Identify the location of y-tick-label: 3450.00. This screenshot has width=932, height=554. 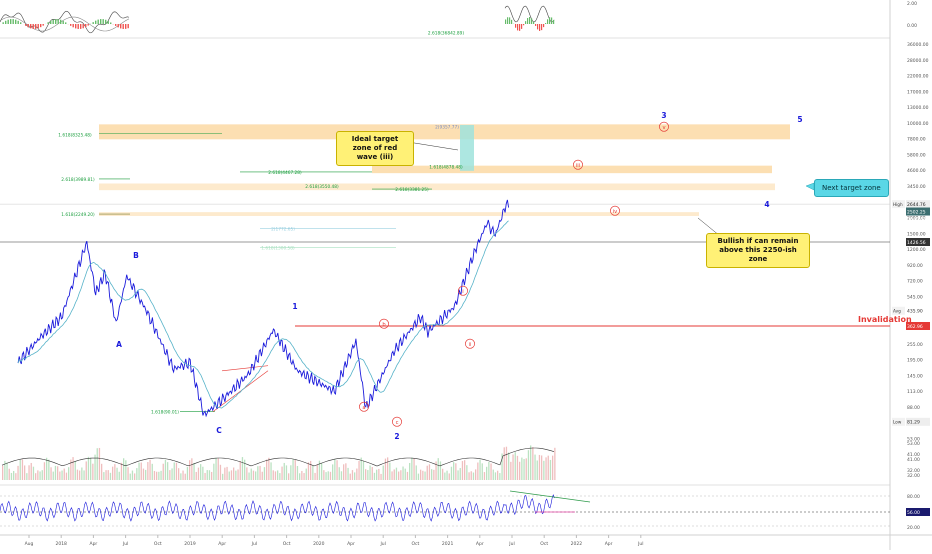
(916, 187).